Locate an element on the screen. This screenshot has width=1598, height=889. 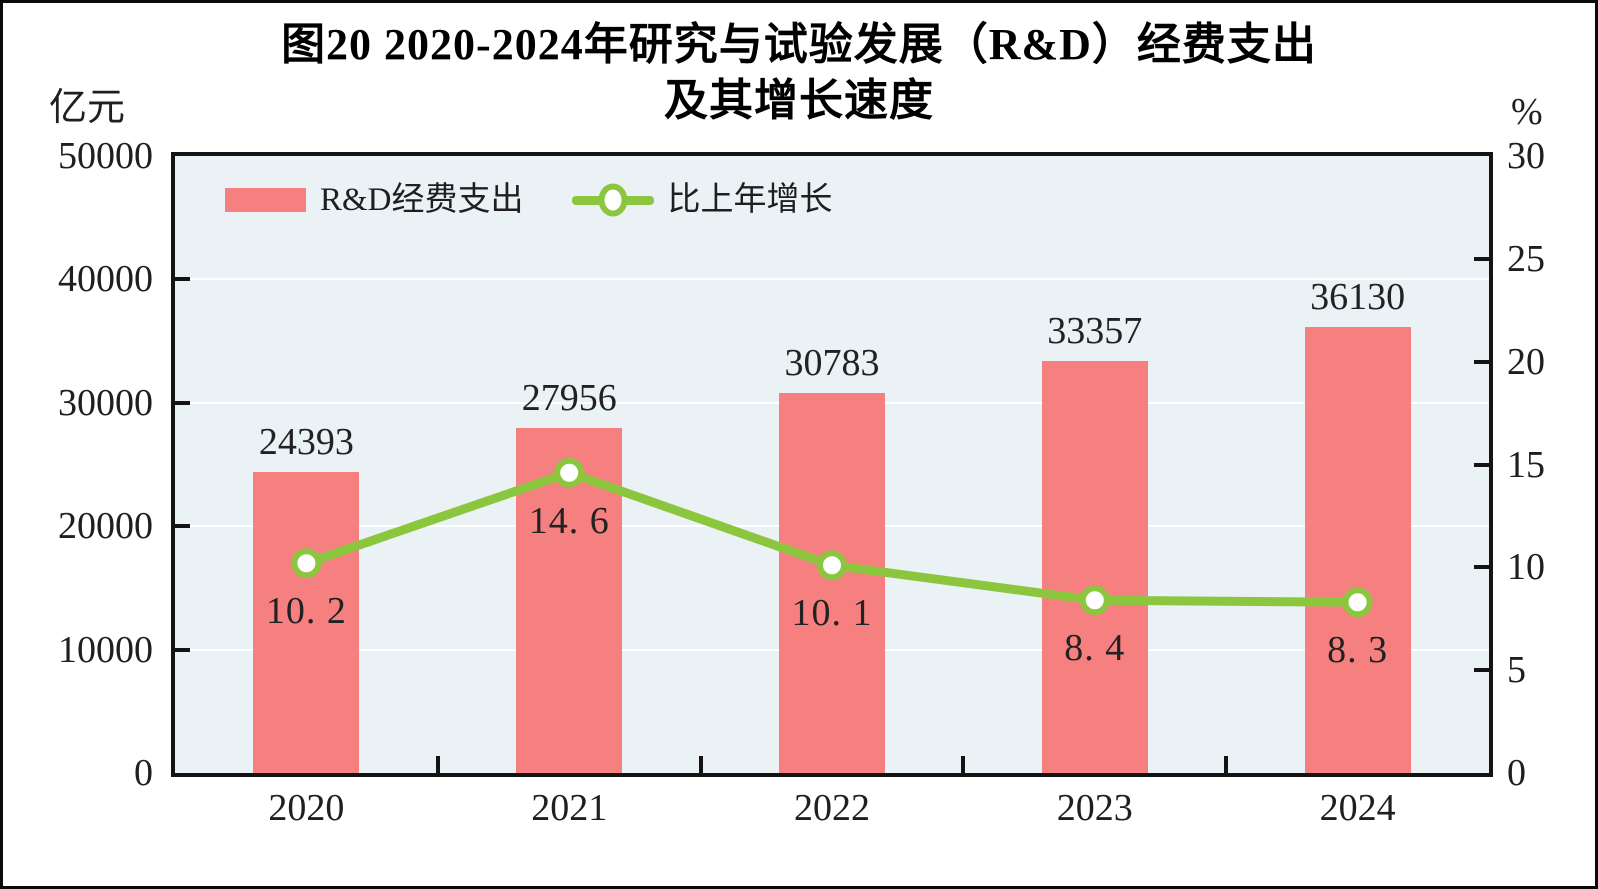
right-axis-tick-label: 0 is located at coordinates (1516, 773).